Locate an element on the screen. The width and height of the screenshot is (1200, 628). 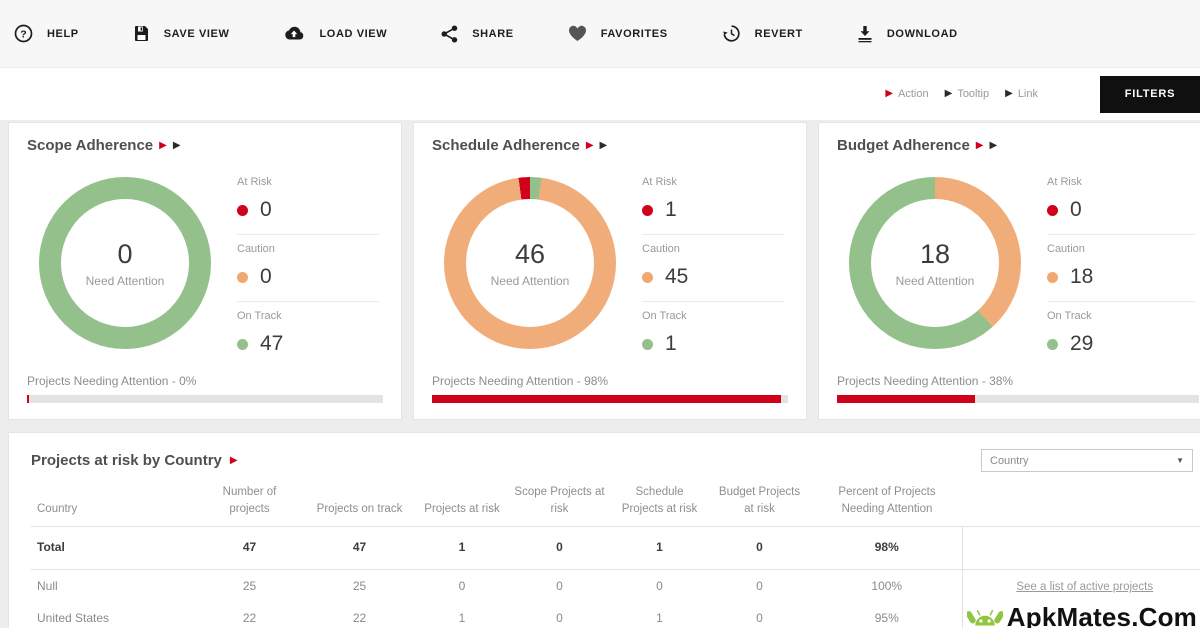
card-title-schedule: Schedule Adherence is located at coordinates (506, 145).